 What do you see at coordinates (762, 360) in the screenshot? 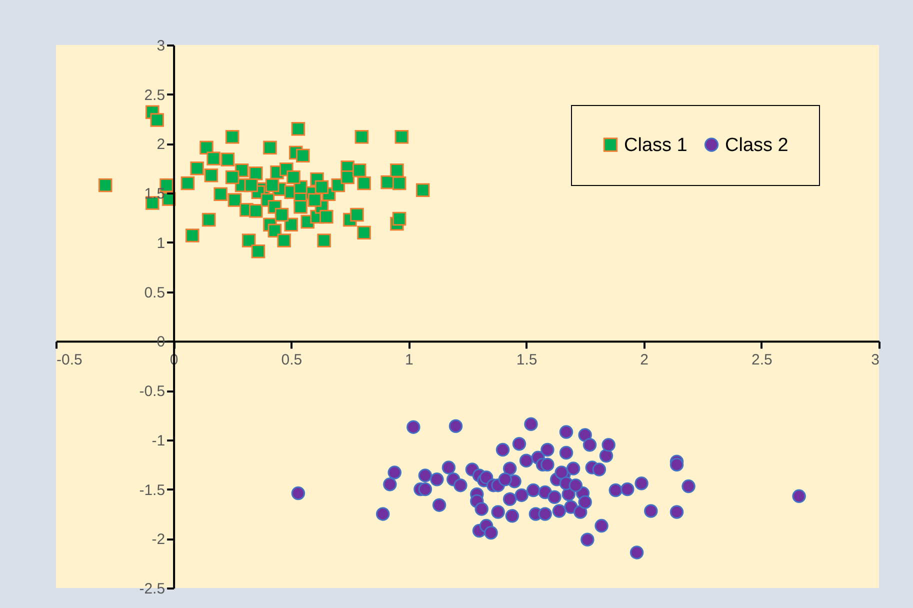
I see `x-tick-label: 2.5` at bounding box center [762, 360].